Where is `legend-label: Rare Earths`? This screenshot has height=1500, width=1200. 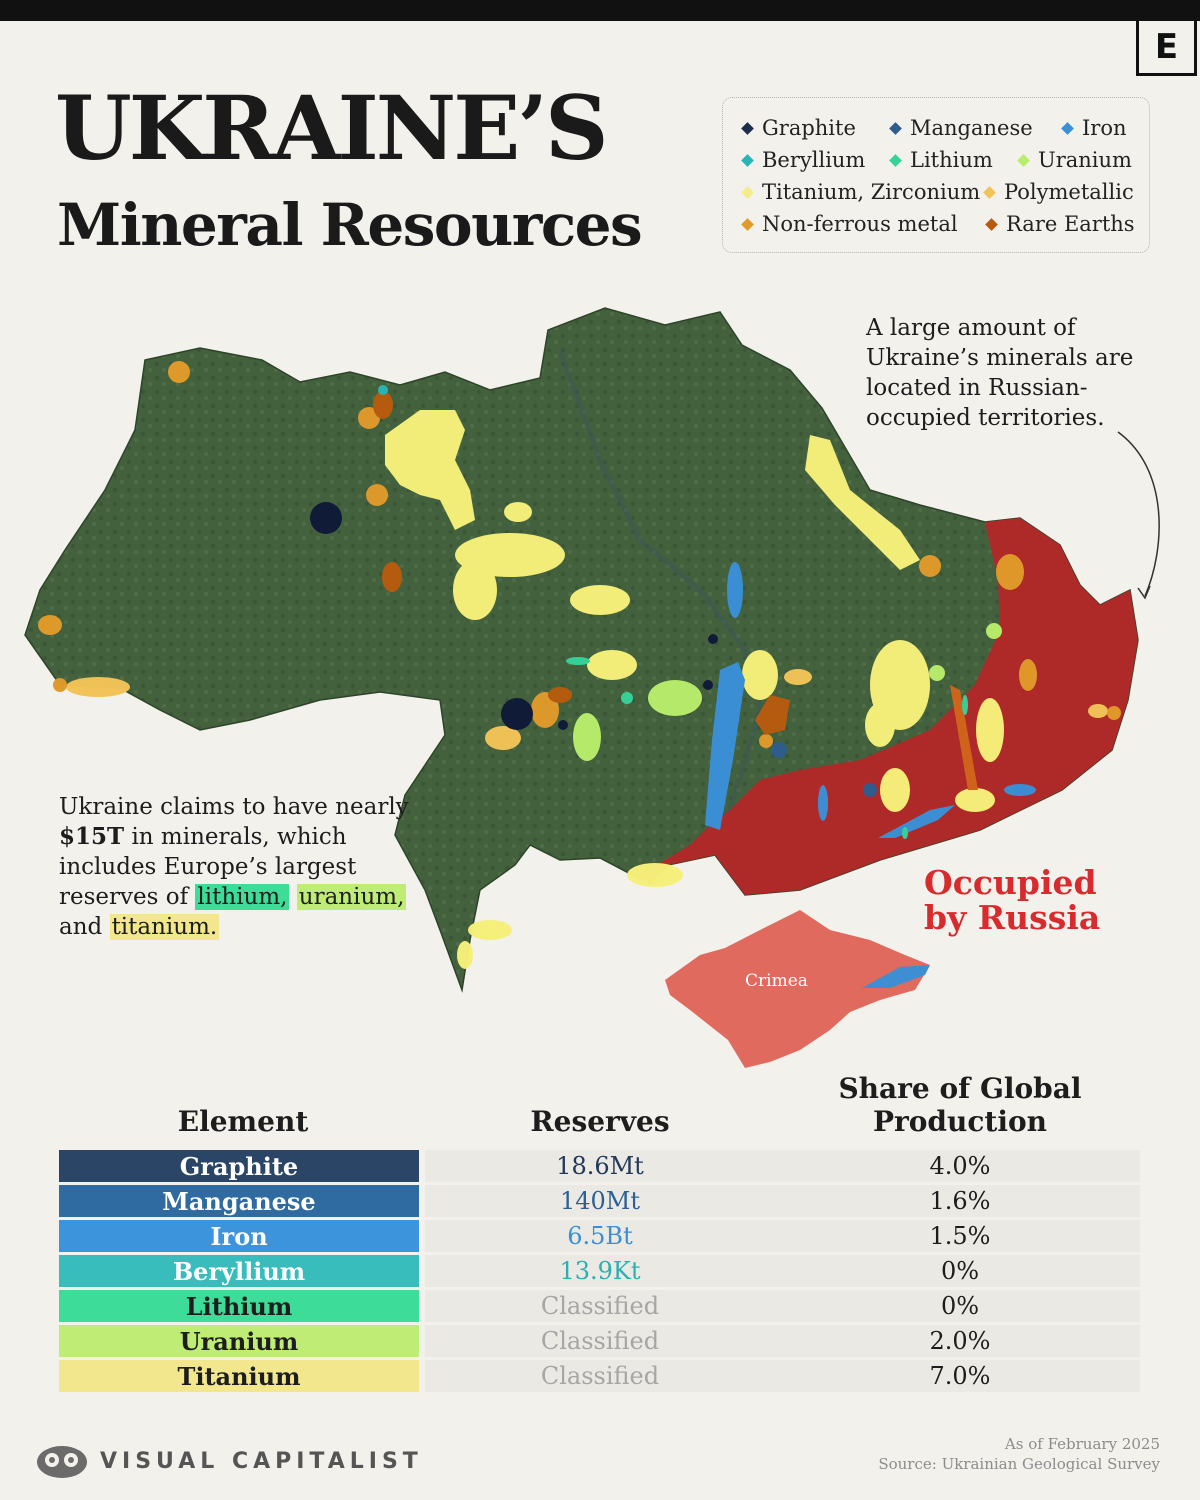
legend-label: Rare Earths is located at coordinates (1070, 224).